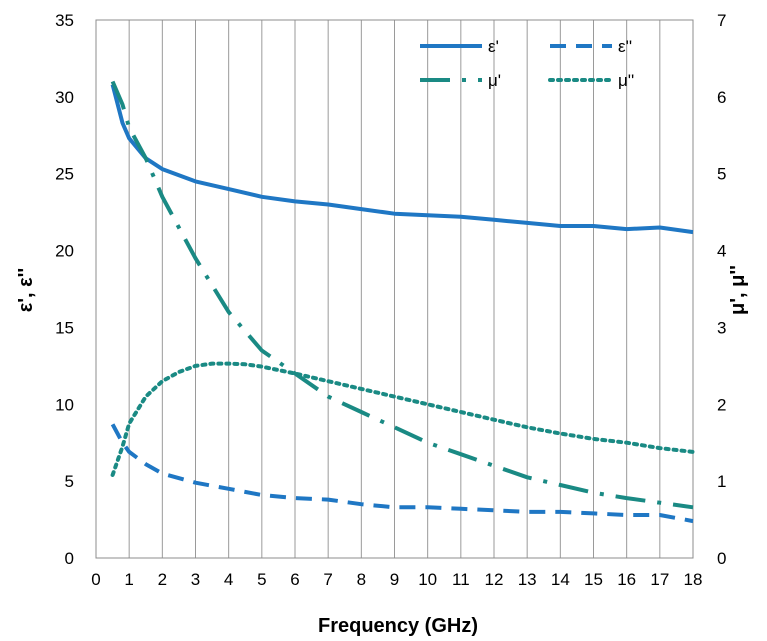 The image size is (767, 641). Describe the element at coordinates (64, 174) in the screenshot. I see `y-left-tick-label: 25` at that location.